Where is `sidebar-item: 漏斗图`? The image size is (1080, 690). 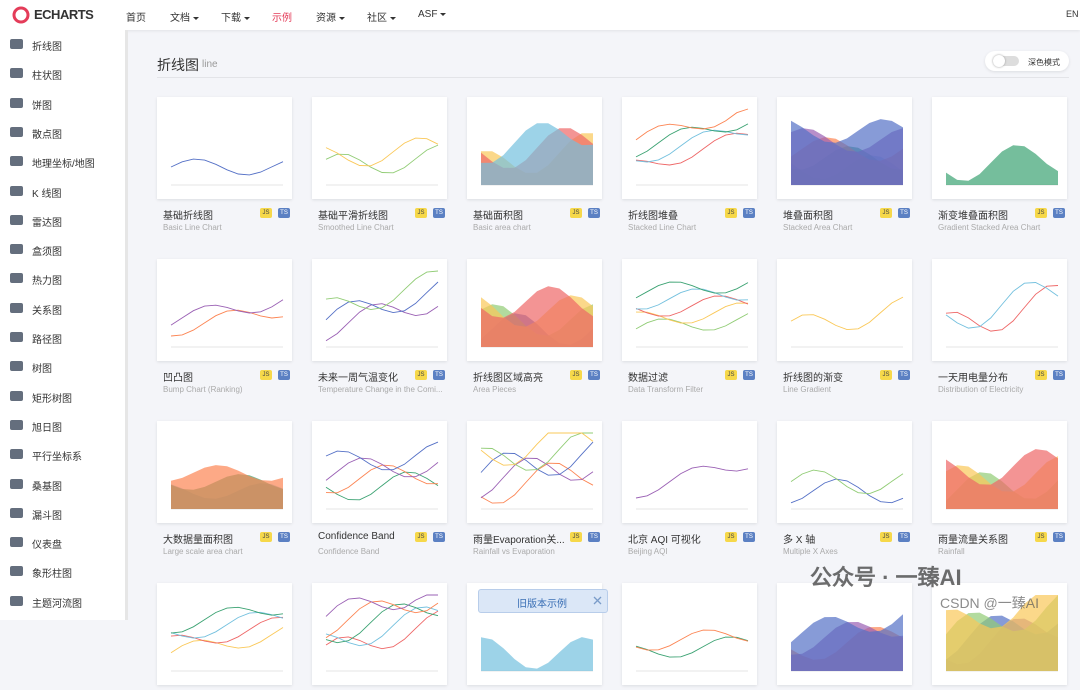 sidebar-item: 漏斗图 is located at coordinates (47, 516).